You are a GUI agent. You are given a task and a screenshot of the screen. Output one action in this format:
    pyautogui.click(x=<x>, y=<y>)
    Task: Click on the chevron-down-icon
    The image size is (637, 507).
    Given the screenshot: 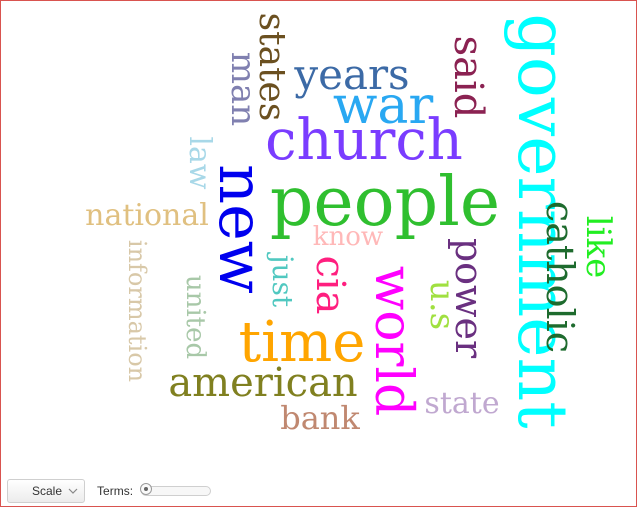 What is the action you would take?
    pyautogui.click(x=73, y=491)
    